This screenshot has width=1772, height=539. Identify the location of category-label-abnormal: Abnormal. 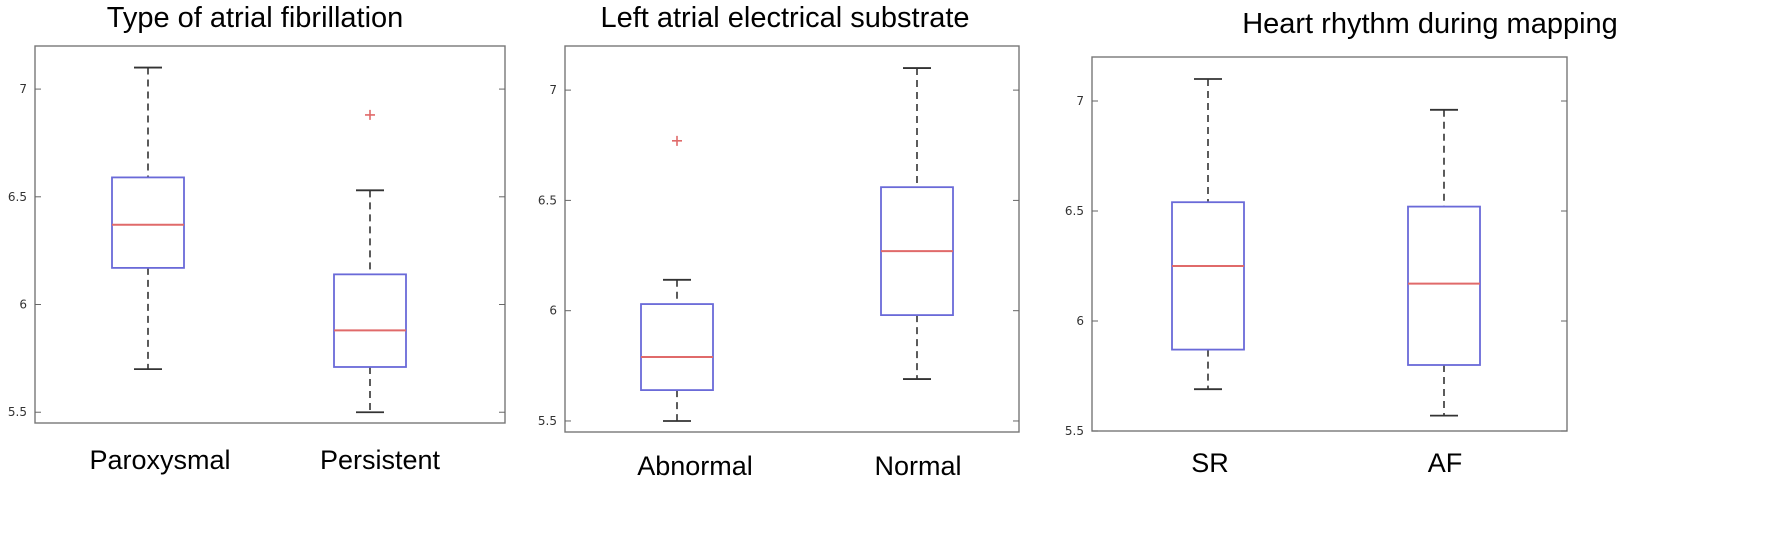
(695, 466).